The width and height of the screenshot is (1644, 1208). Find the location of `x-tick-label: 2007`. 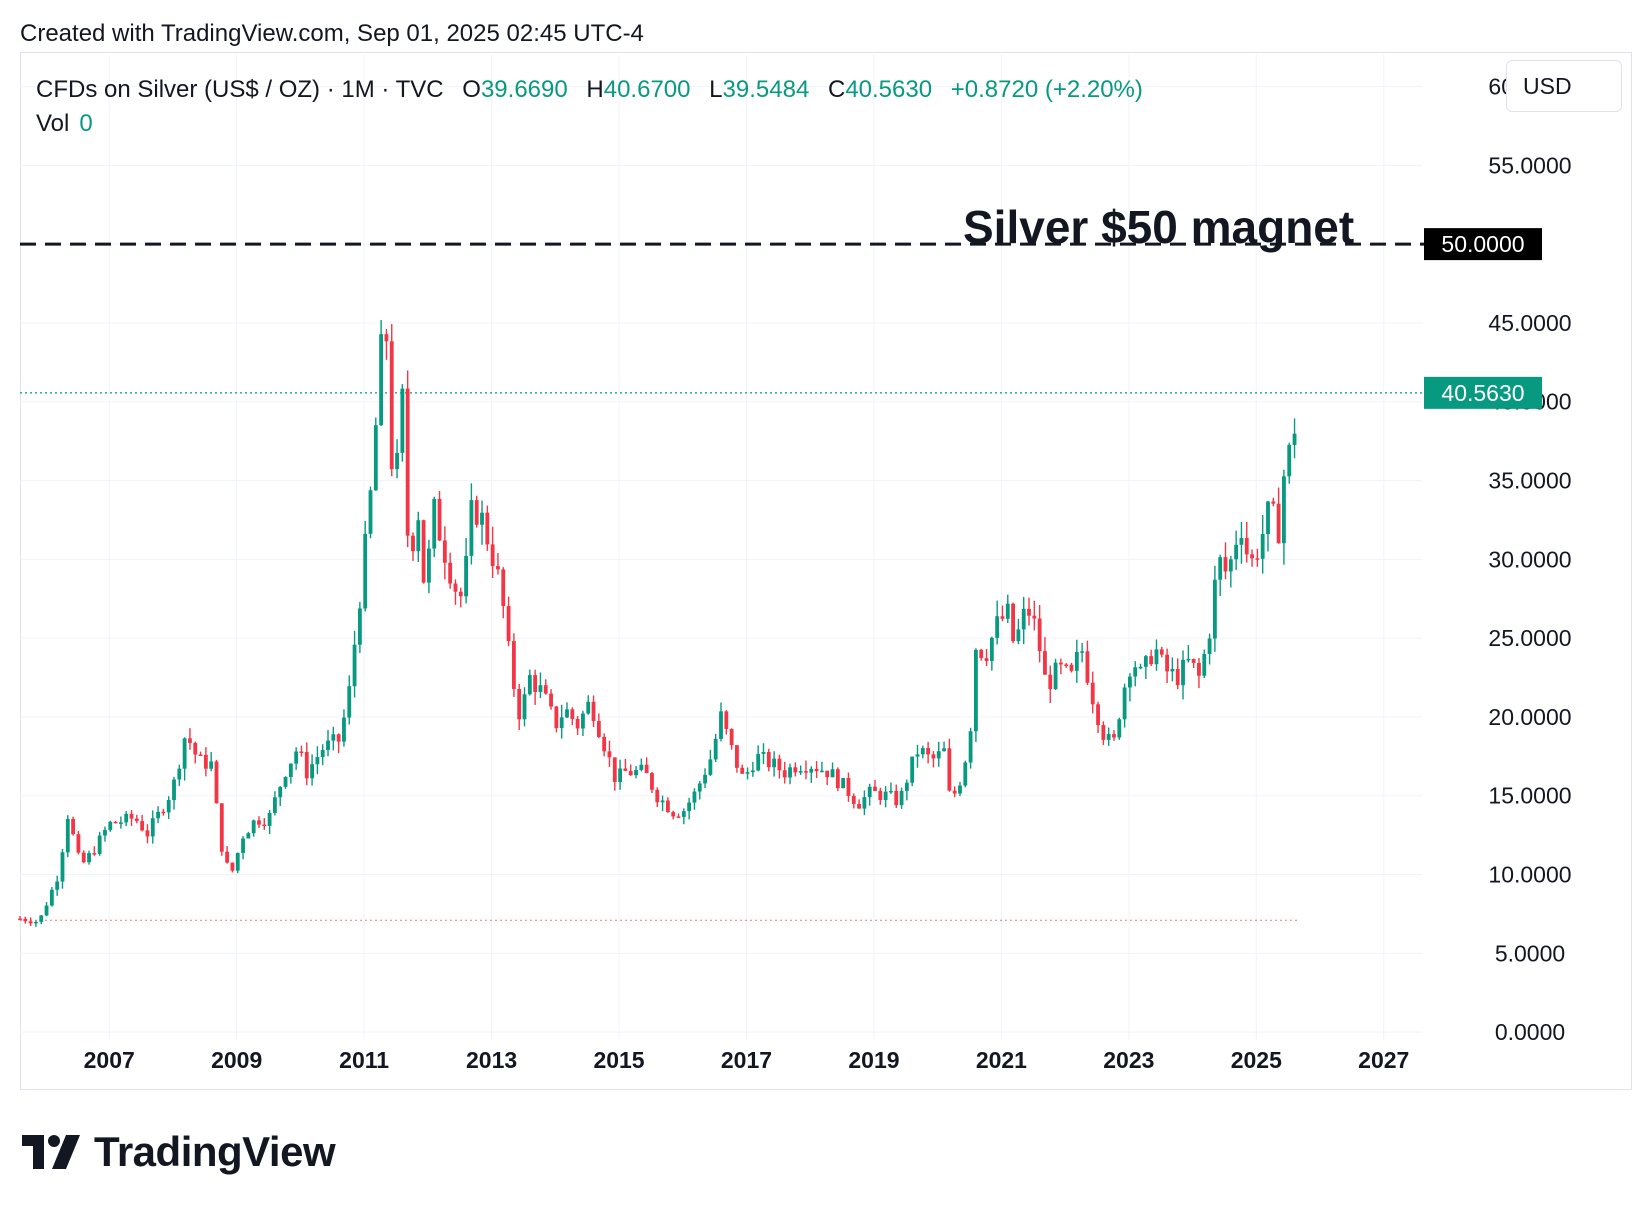

x-tick-label: 2007 is located at coordinates (109, 1060).